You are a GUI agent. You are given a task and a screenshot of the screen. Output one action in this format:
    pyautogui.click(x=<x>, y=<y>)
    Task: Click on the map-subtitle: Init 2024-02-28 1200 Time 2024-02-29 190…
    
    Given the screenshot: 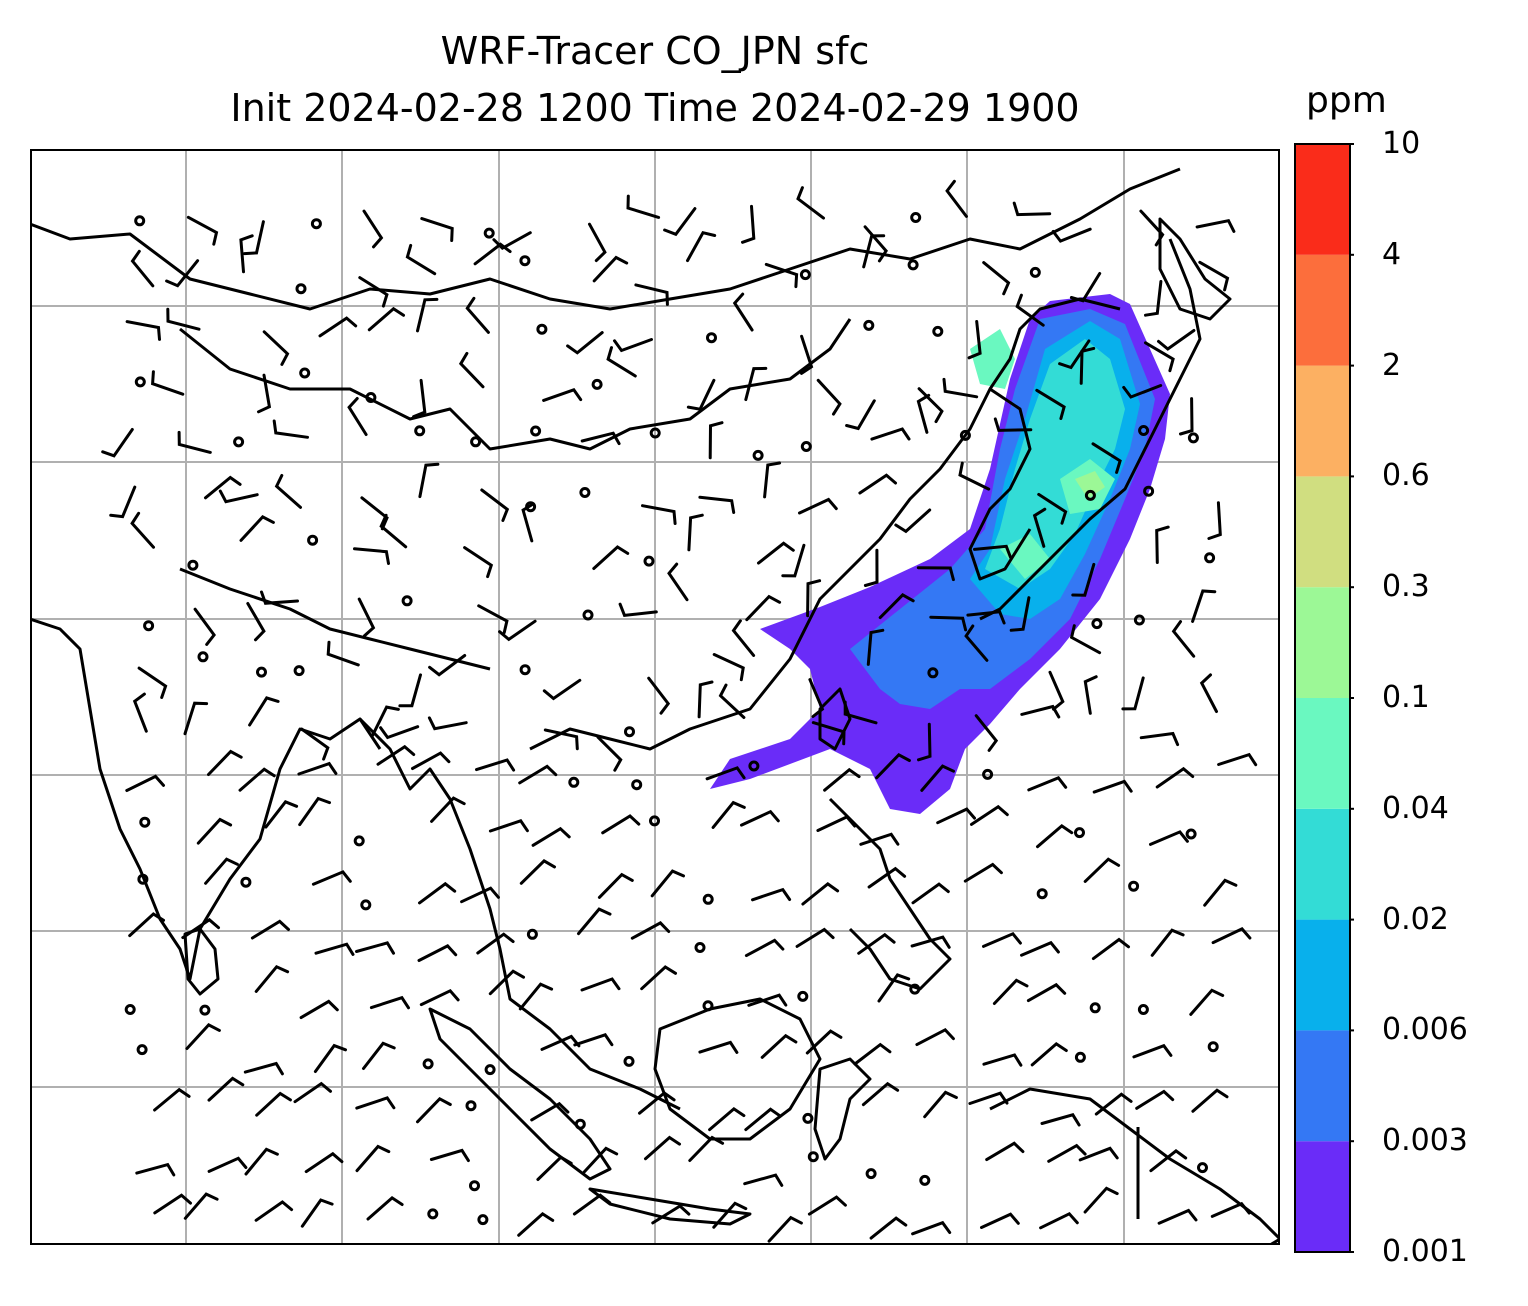 What is the action you would take?
    pyautogui.click(x=655, y=108)
    